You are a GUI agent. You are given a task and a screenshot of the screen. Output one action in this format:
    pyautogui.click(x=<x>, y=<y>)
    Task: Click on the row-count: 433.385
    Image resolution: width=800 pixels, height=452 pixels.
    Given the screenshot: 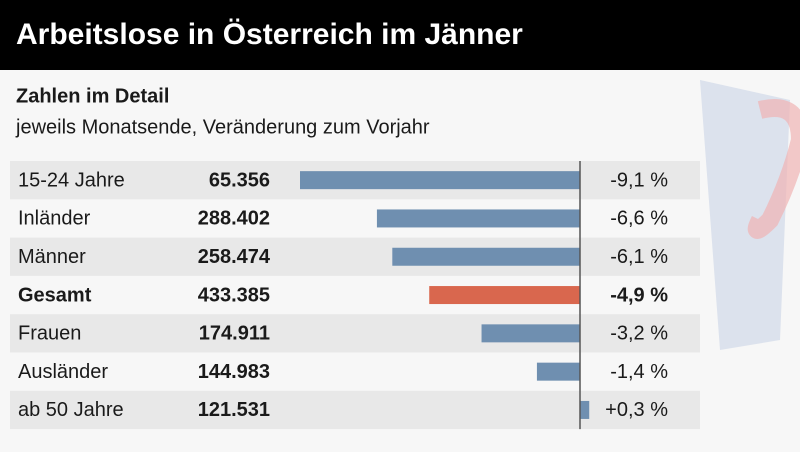 What is the action you would take?
    pyautogui.click(x=234, y=295)
    